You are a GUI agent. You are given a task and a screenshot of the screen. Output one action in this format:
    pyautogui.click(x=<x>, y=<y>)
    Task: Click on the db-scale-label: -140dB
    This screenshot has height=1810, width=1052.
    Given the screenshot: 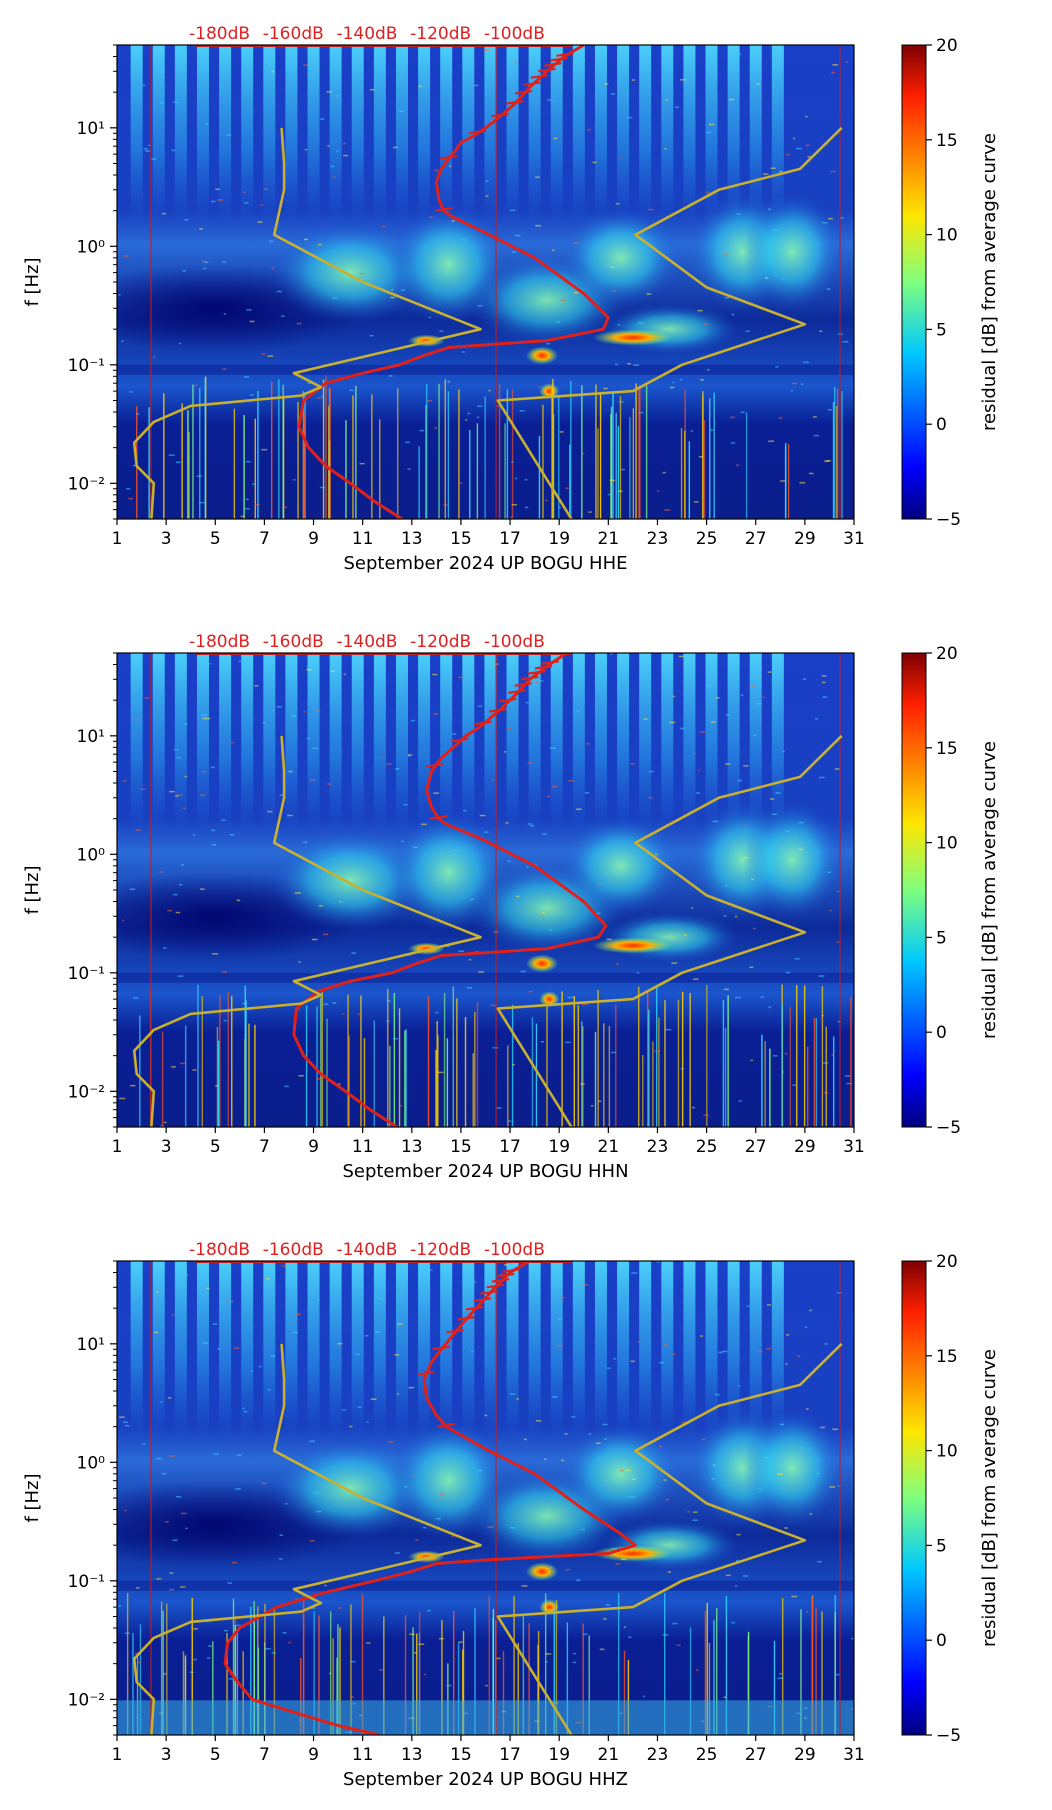 What is the action you would take?
    pyautogui.click(x=366, y=642)
    